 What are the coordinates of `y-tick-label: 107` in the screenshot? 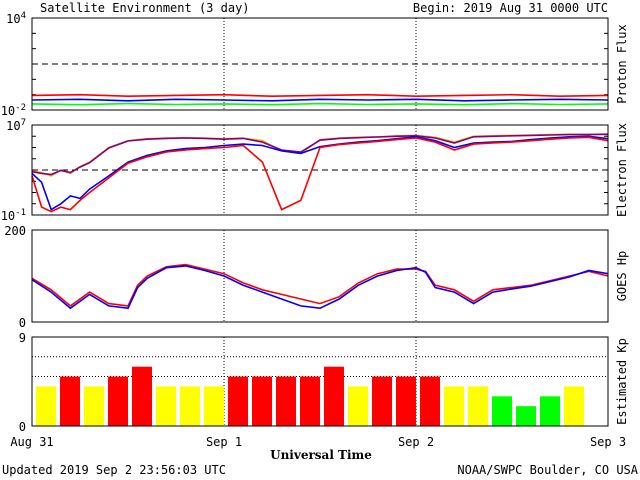 It's located at (16, 125).